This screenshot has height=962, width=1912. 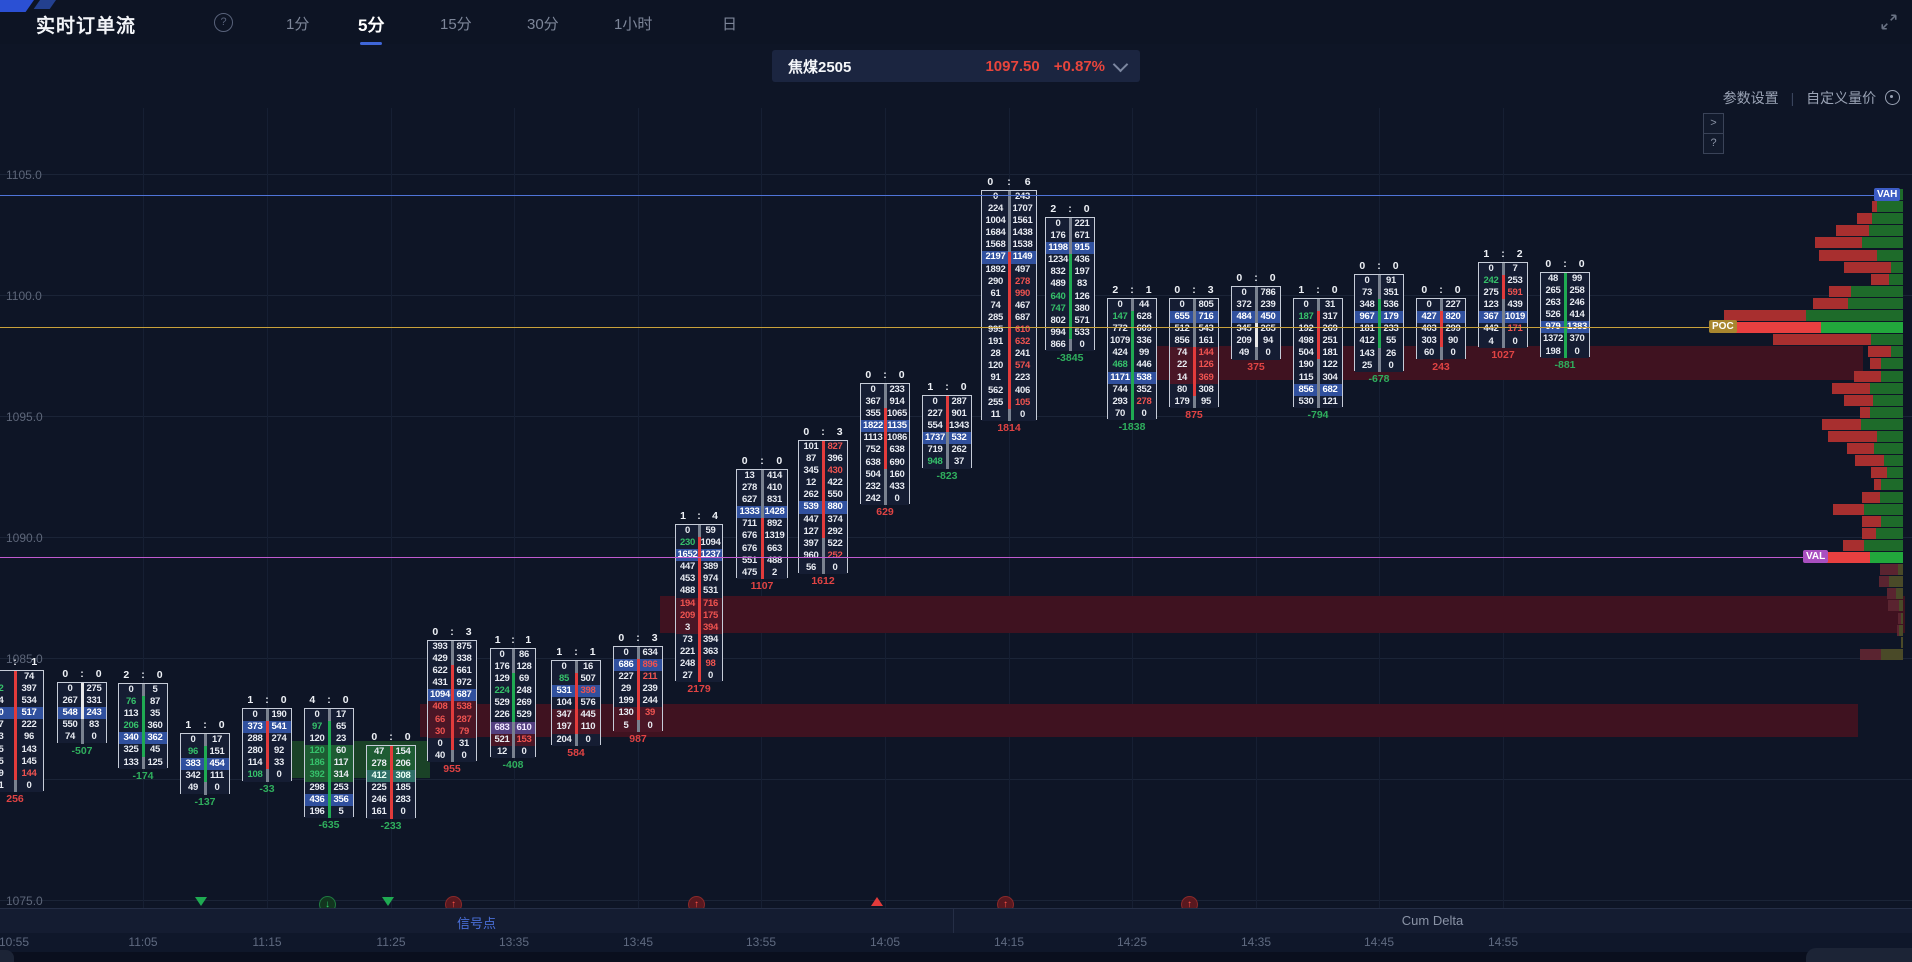 I want to click on settings-button: 参数设置, so click(x=1750, y=98).